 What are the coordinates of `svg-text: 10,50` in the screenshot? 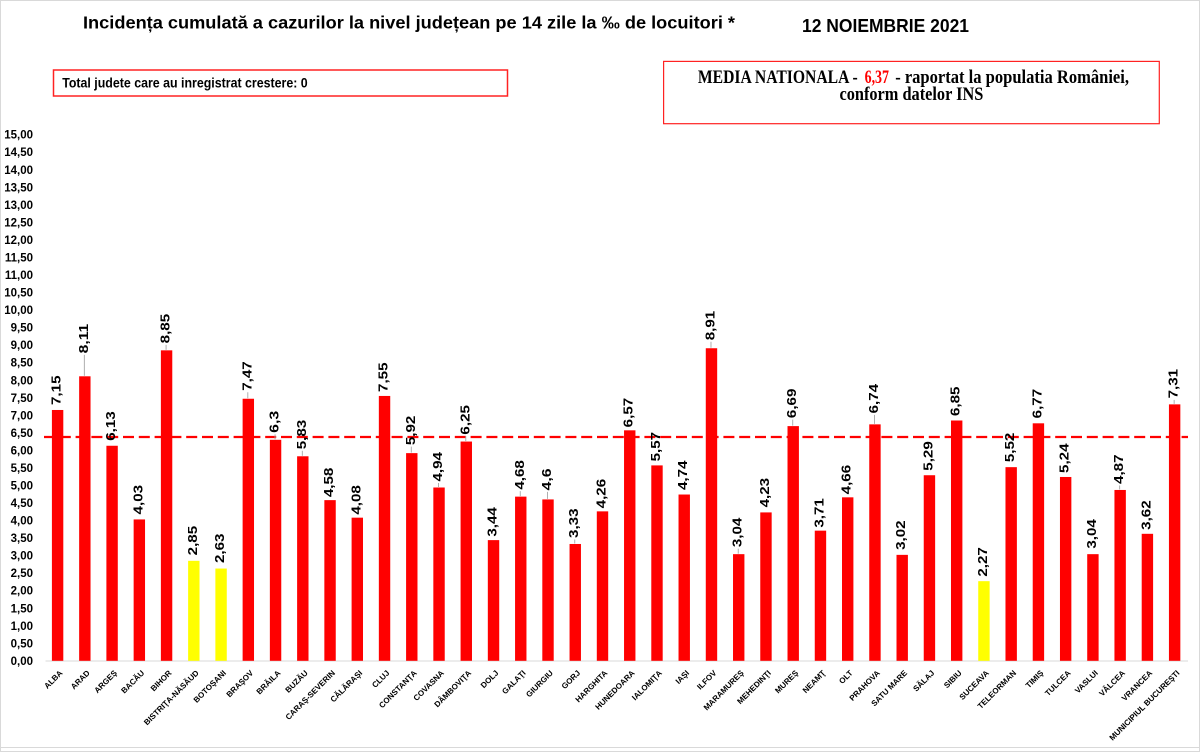 It's located at (18, 294).